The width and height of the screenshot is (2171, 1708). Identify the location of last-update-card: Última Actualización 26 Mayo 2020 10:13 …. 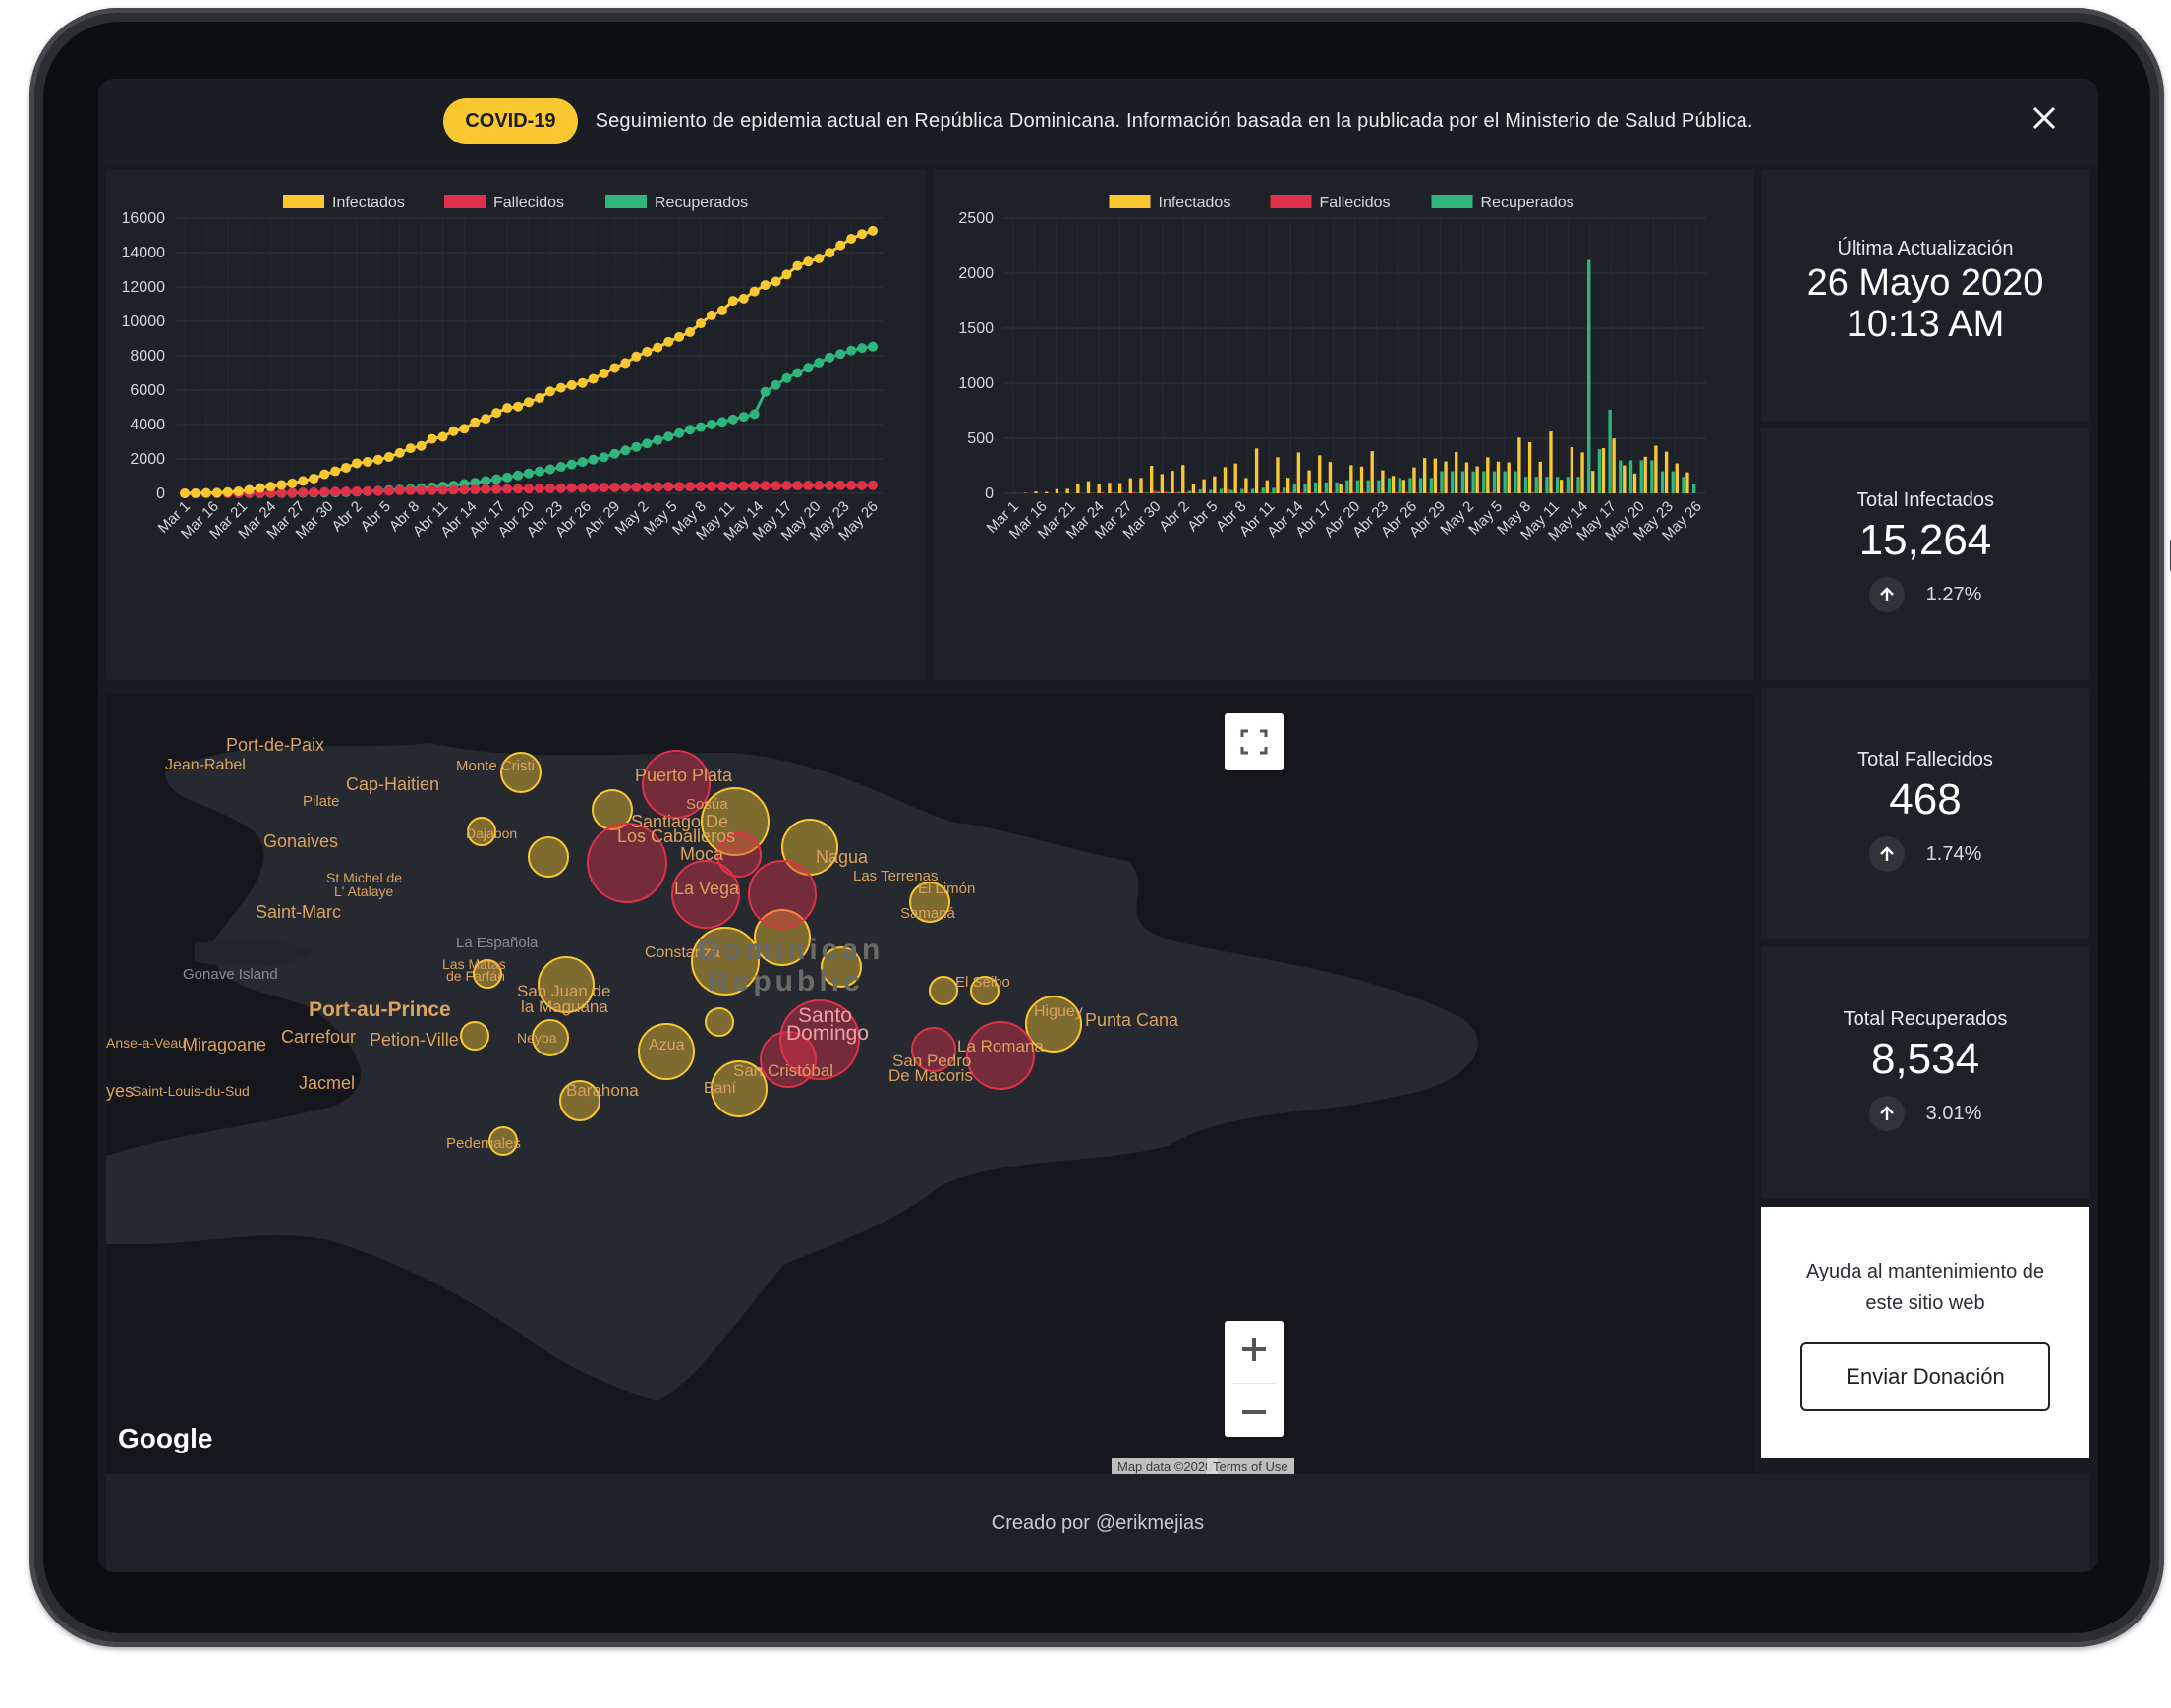
(1925, 295).